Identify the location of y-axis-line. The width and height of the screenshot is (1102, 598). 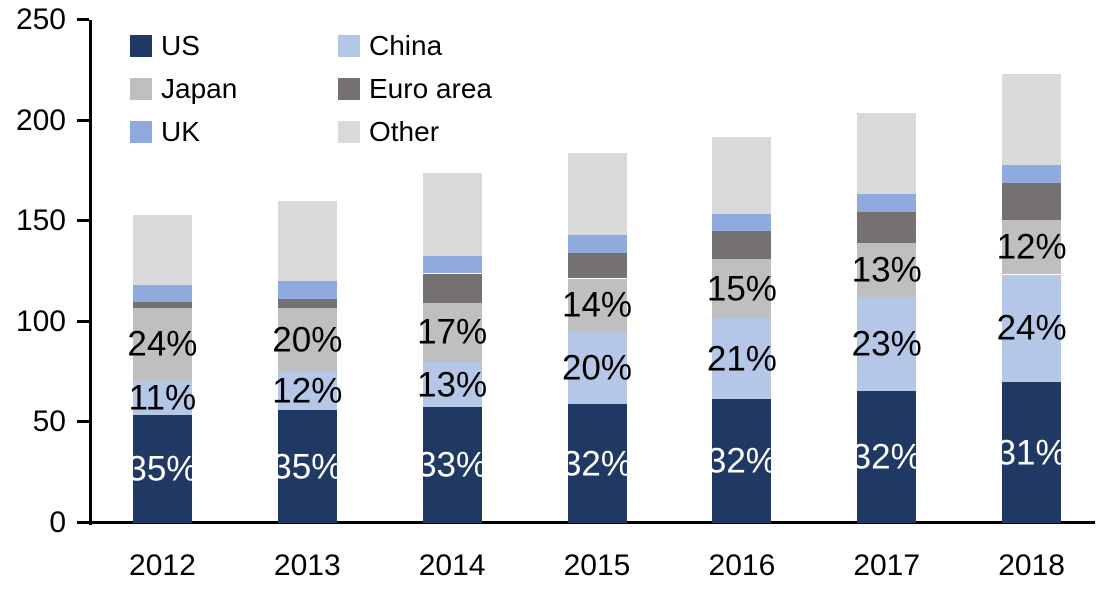
(90, 272).